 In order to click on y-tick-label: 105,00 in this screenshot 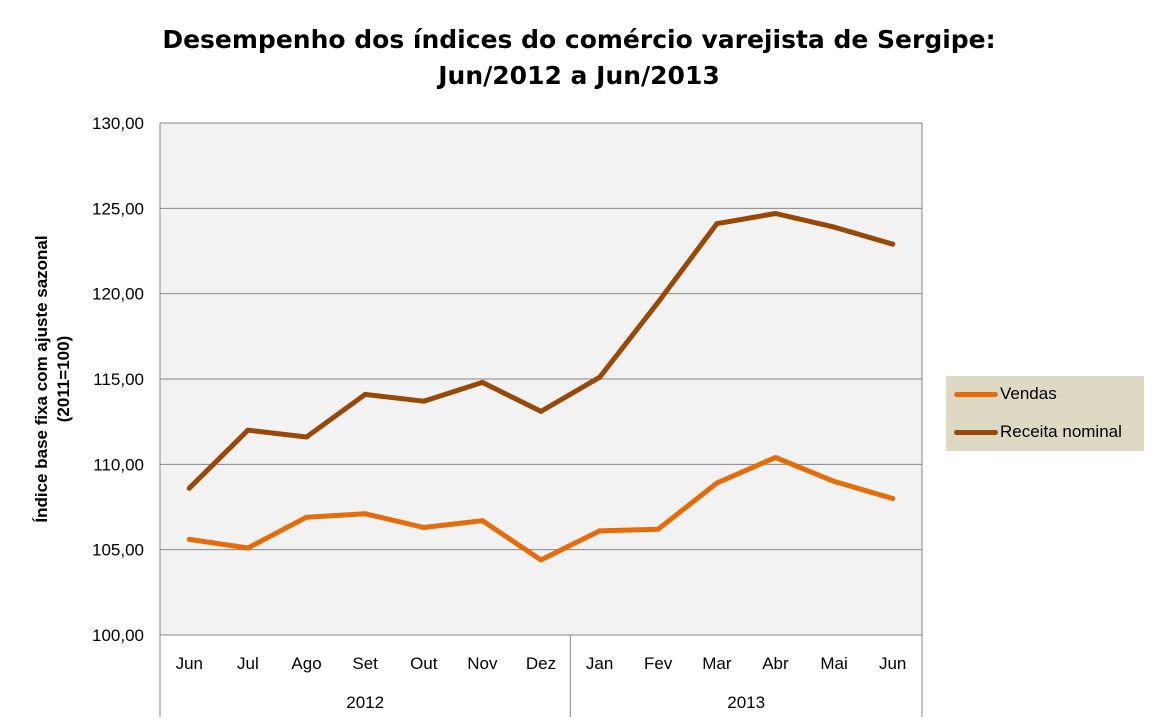, I will do `click(118, 550)`.